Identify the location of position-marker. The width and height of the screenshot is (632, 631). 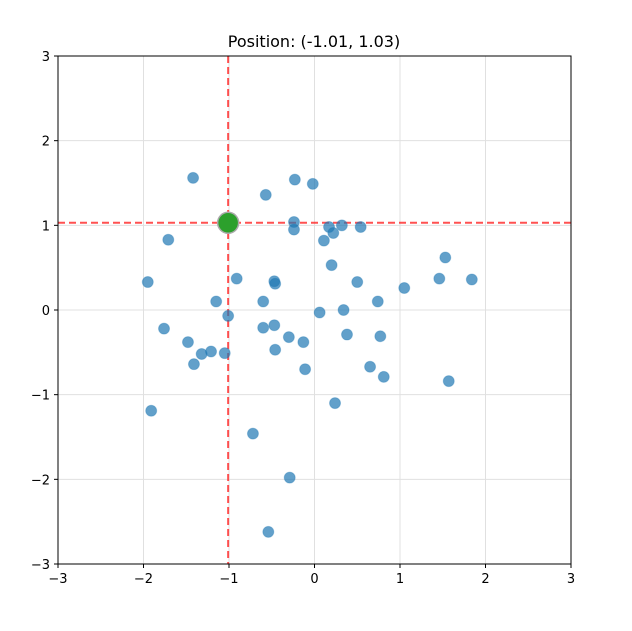
(228, 223).